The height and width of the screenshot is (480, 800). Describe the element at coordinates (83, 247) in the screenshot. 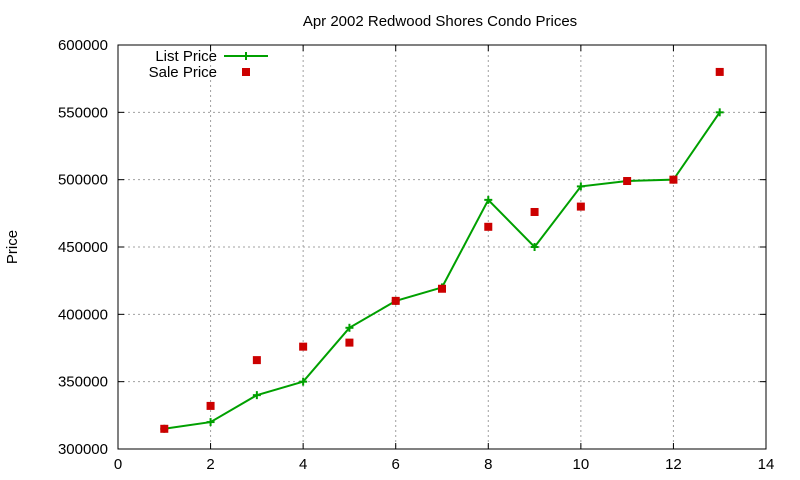

I see `y-tick-label: 450000` at that location.